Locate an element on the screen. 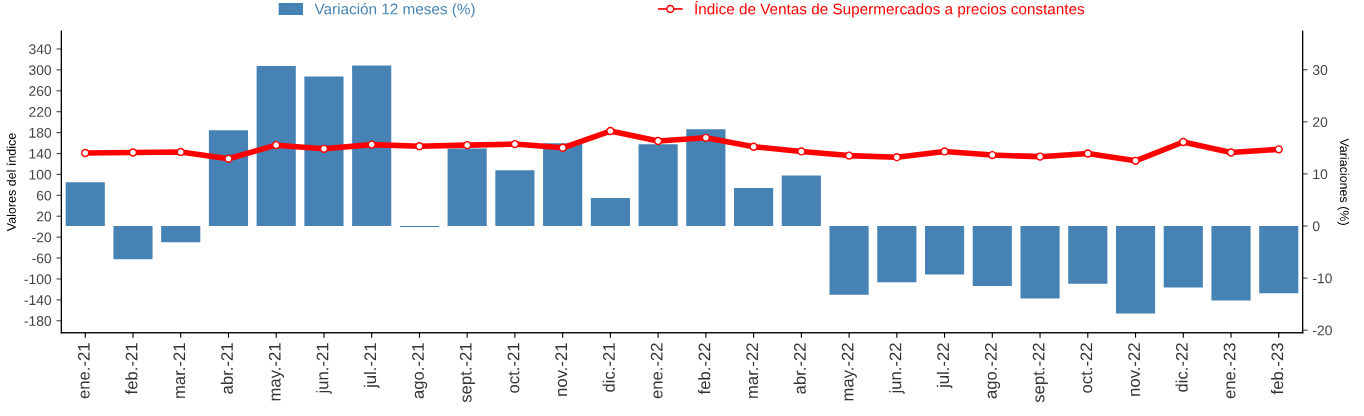 The image size is (1364, 416). x-tick-label: dic.-22 is located at coordinates (1181, 367).